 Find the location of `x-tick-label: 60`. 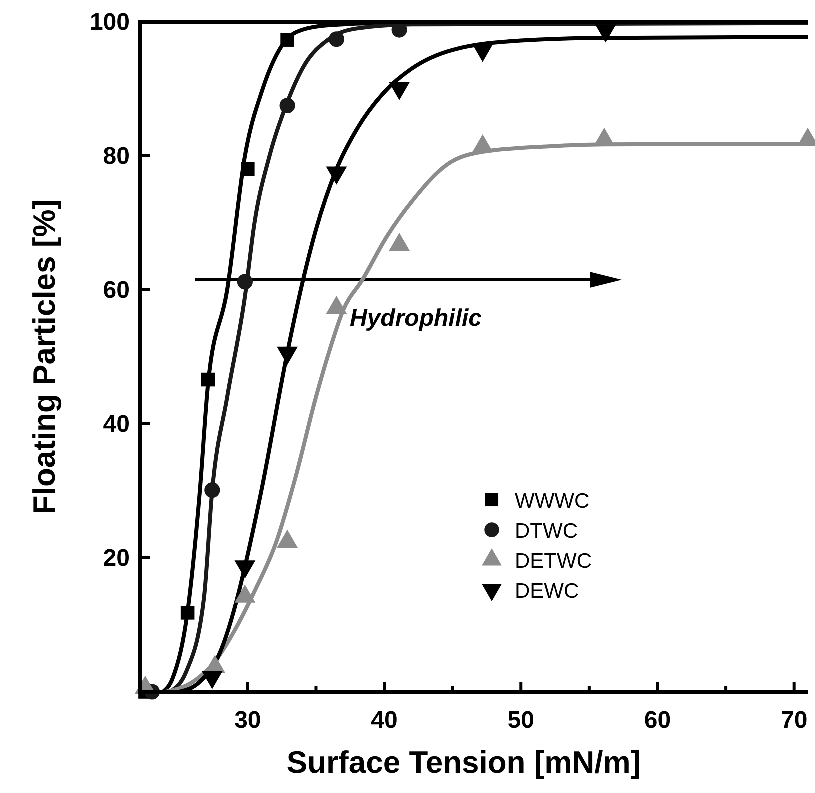

x-tick-label: 60 is located at coordinates (658, 720).